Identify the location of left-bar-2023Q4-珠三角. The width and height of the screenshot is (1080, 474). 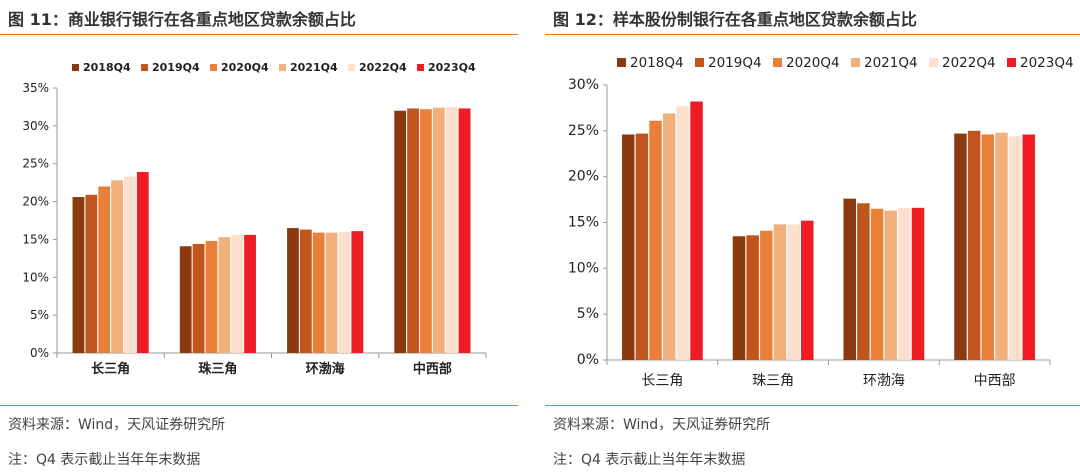
(250, 293).